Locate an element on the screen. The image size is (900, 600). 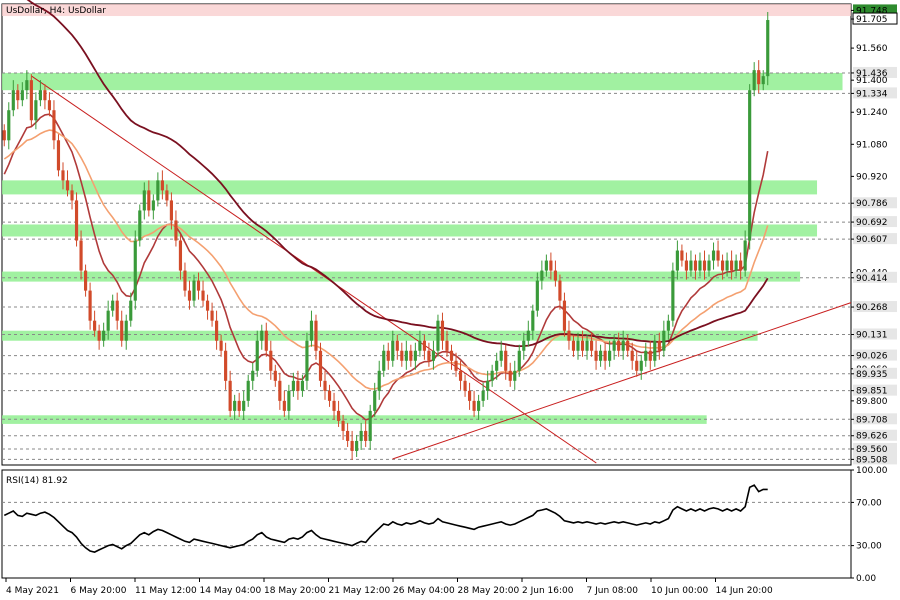
rsi-tick-label-3: 0.00 is located at coordinates (866, 579).